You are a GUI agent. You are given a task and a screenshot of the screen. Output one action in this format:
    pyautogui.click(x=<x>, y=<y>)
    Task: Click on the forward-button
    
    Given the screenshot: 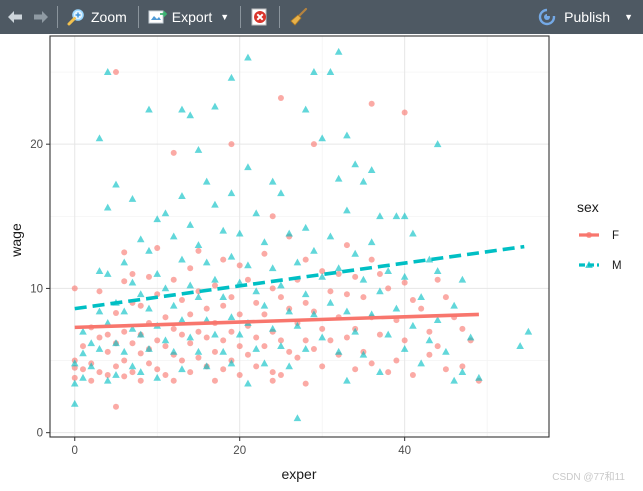 What is the action you would take?
    pyautogui.click(x=41, y=17)
    